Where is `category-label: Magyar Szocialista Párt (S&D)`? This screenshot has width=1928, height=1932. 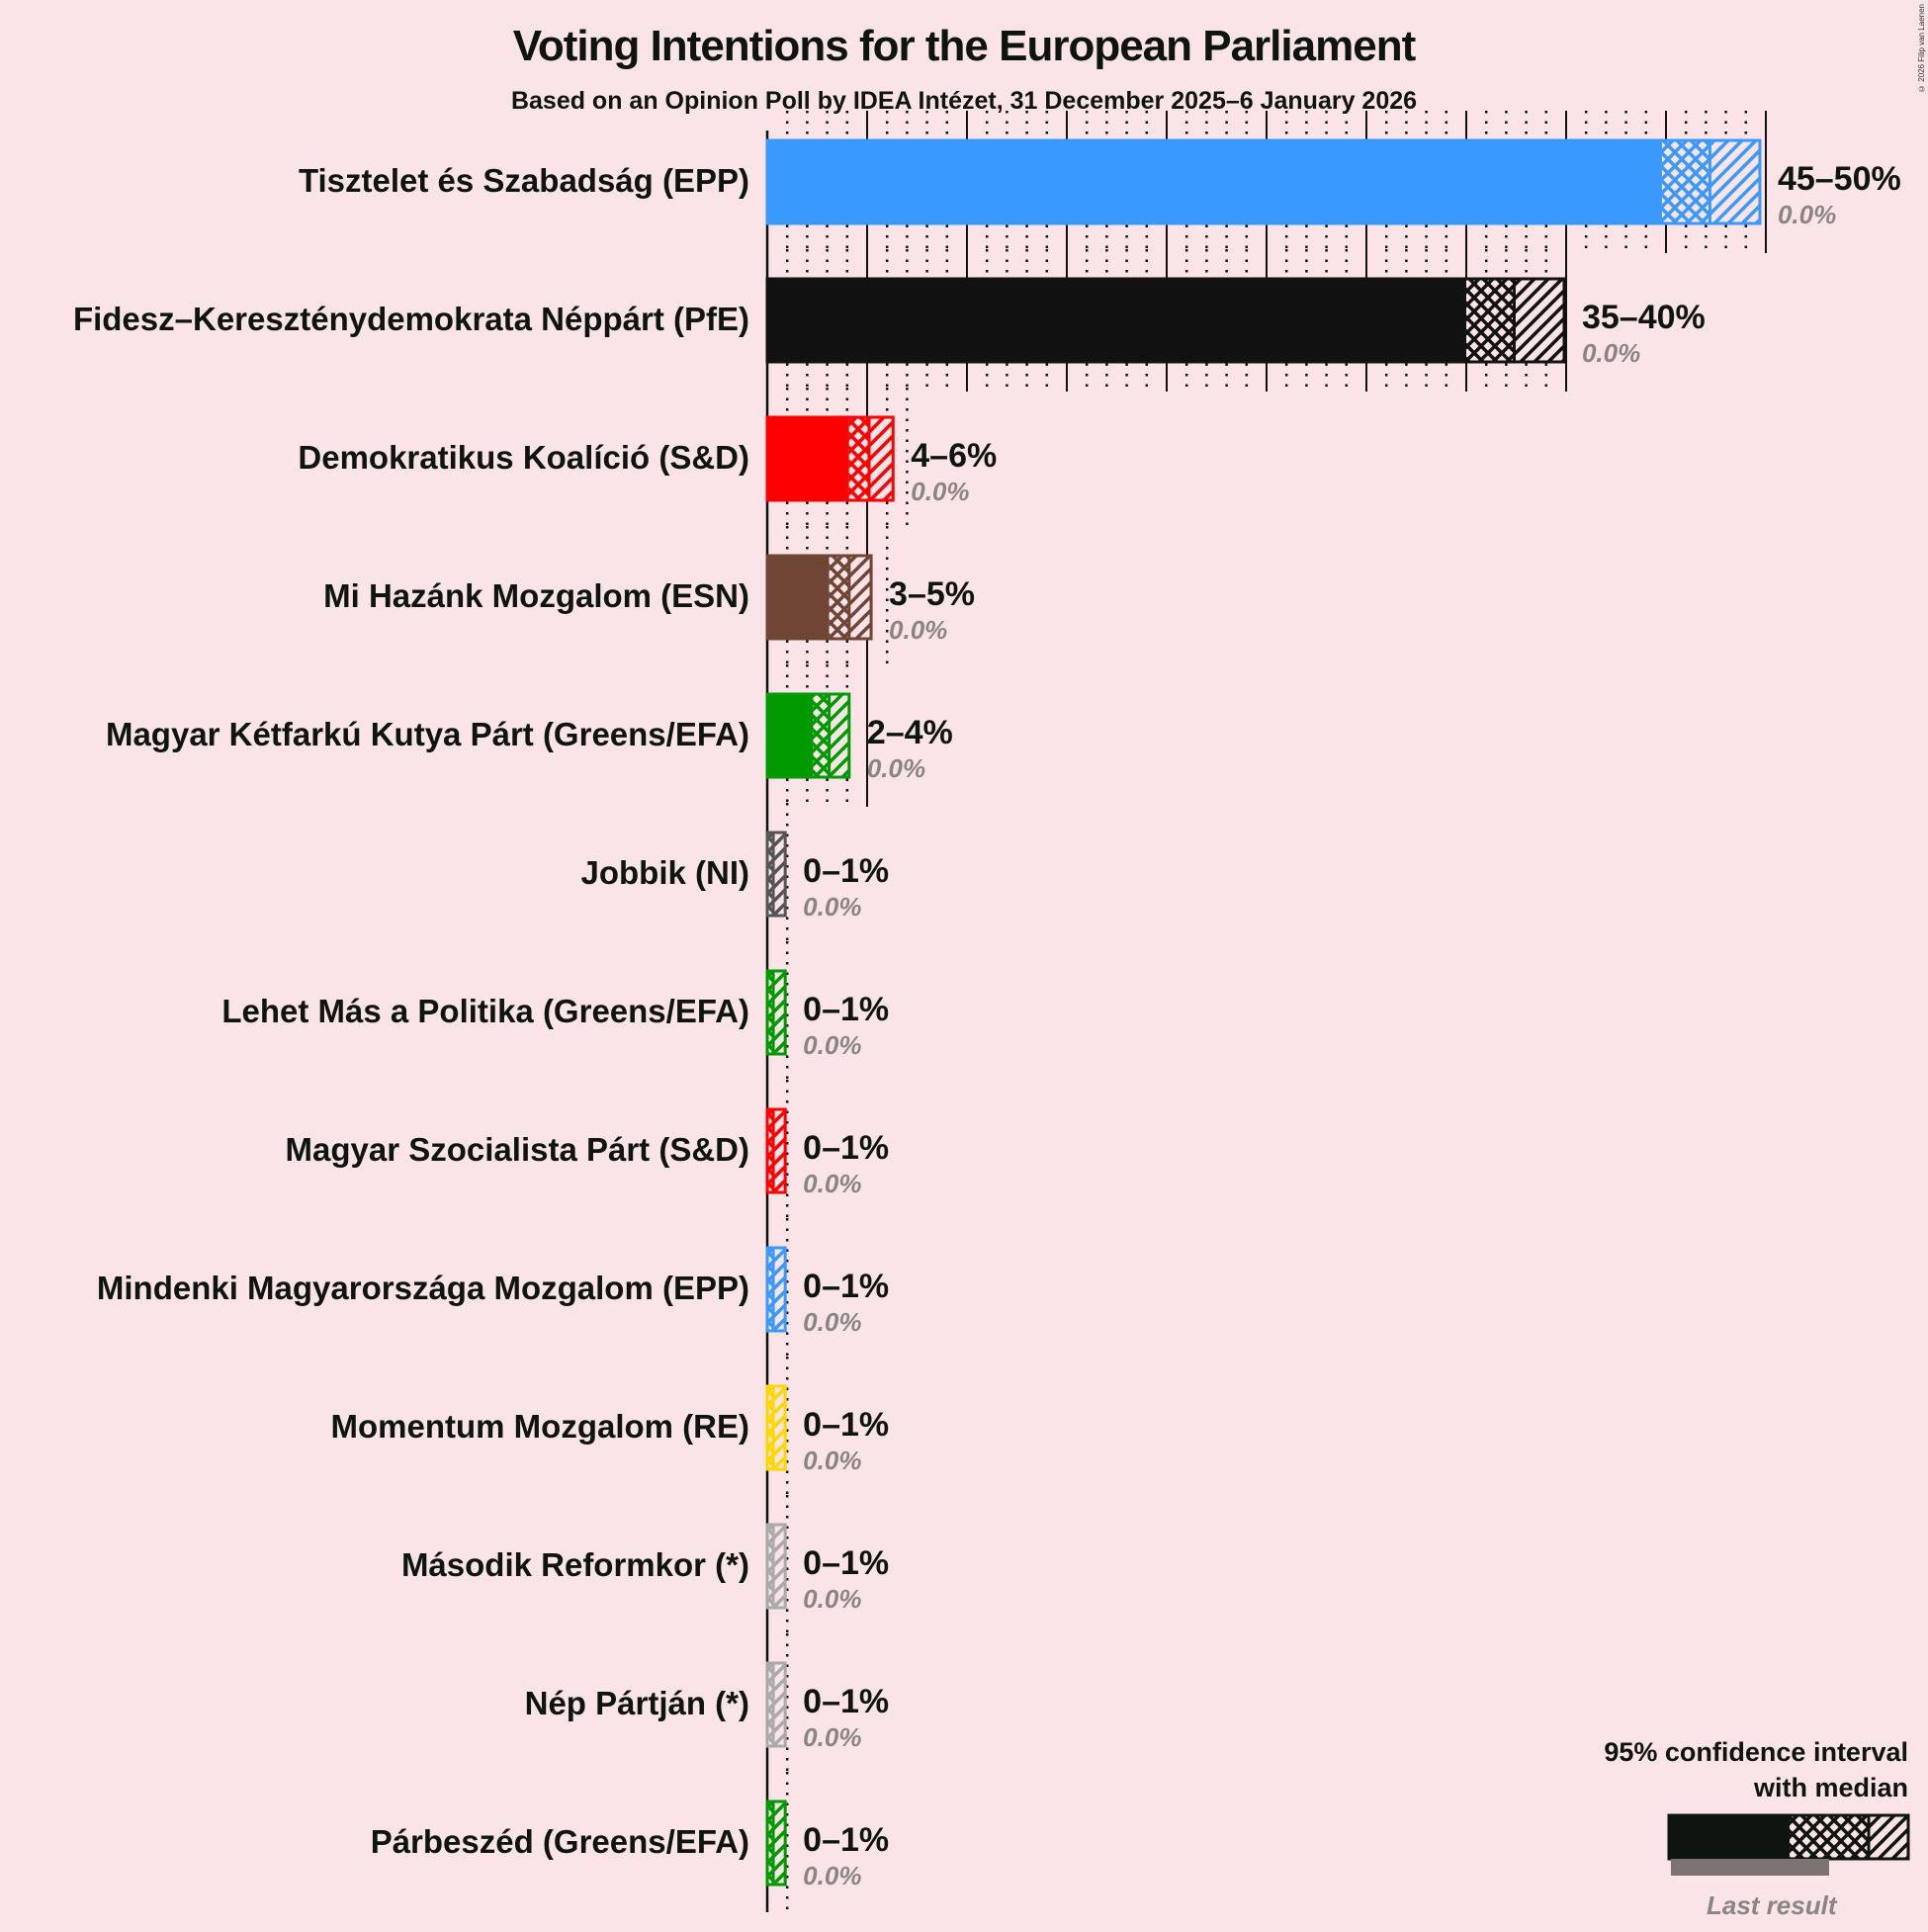 category-label: Magyar Szocialista Párt (S&D) is located at coordinates (517, 1149).